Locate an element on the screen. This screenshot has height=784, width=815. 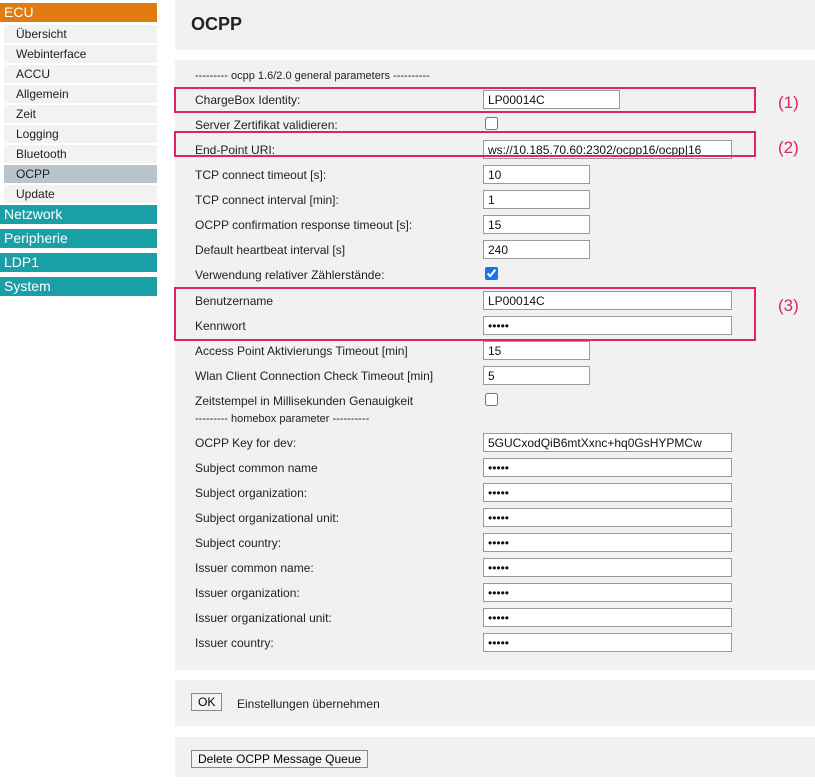
field-row: Kennwort ••••• is located at coordinates (495, 326).